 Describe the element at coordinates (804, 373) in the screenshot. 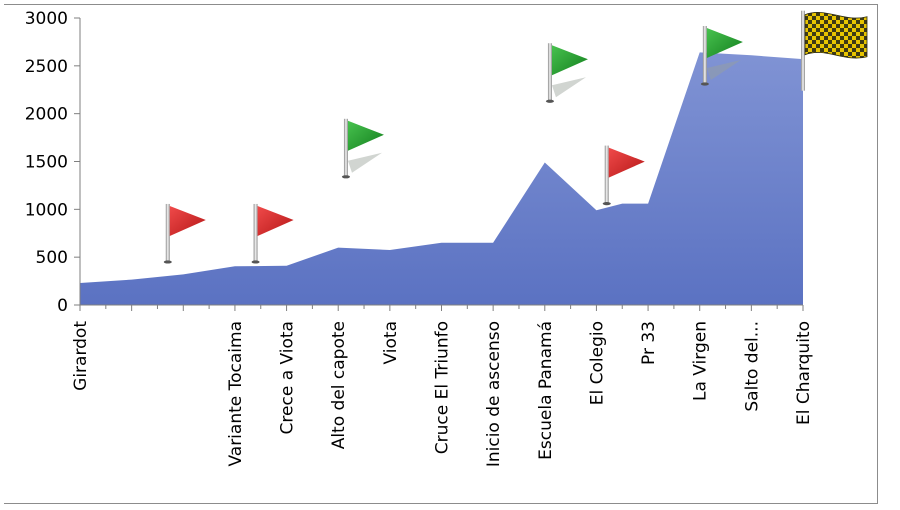

I see `x-category-label: El Charquito` at that location.